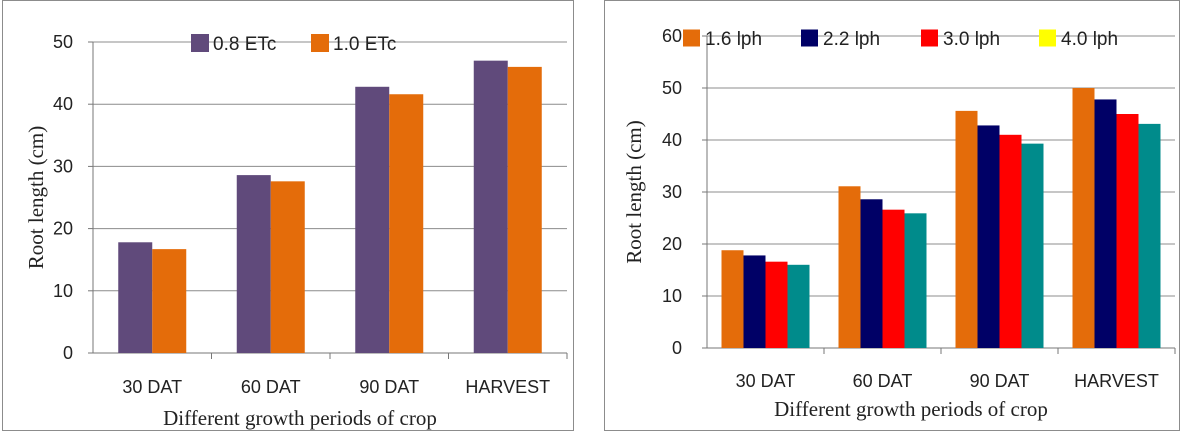  I want to click on legend-label: 1.0 ETc, so click(364, 44).